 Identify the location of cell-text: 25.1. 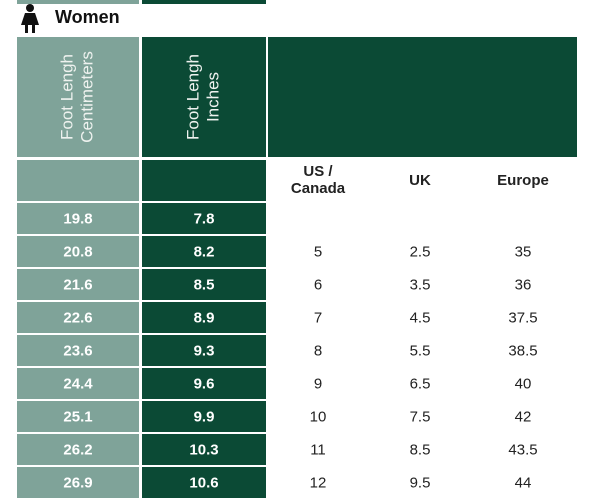
(77, 416).